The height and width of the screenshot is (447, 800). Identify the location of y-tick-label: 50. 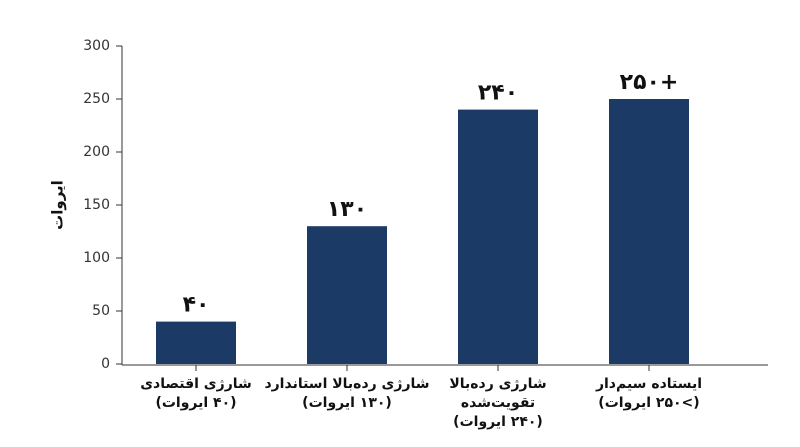
(101, 311).